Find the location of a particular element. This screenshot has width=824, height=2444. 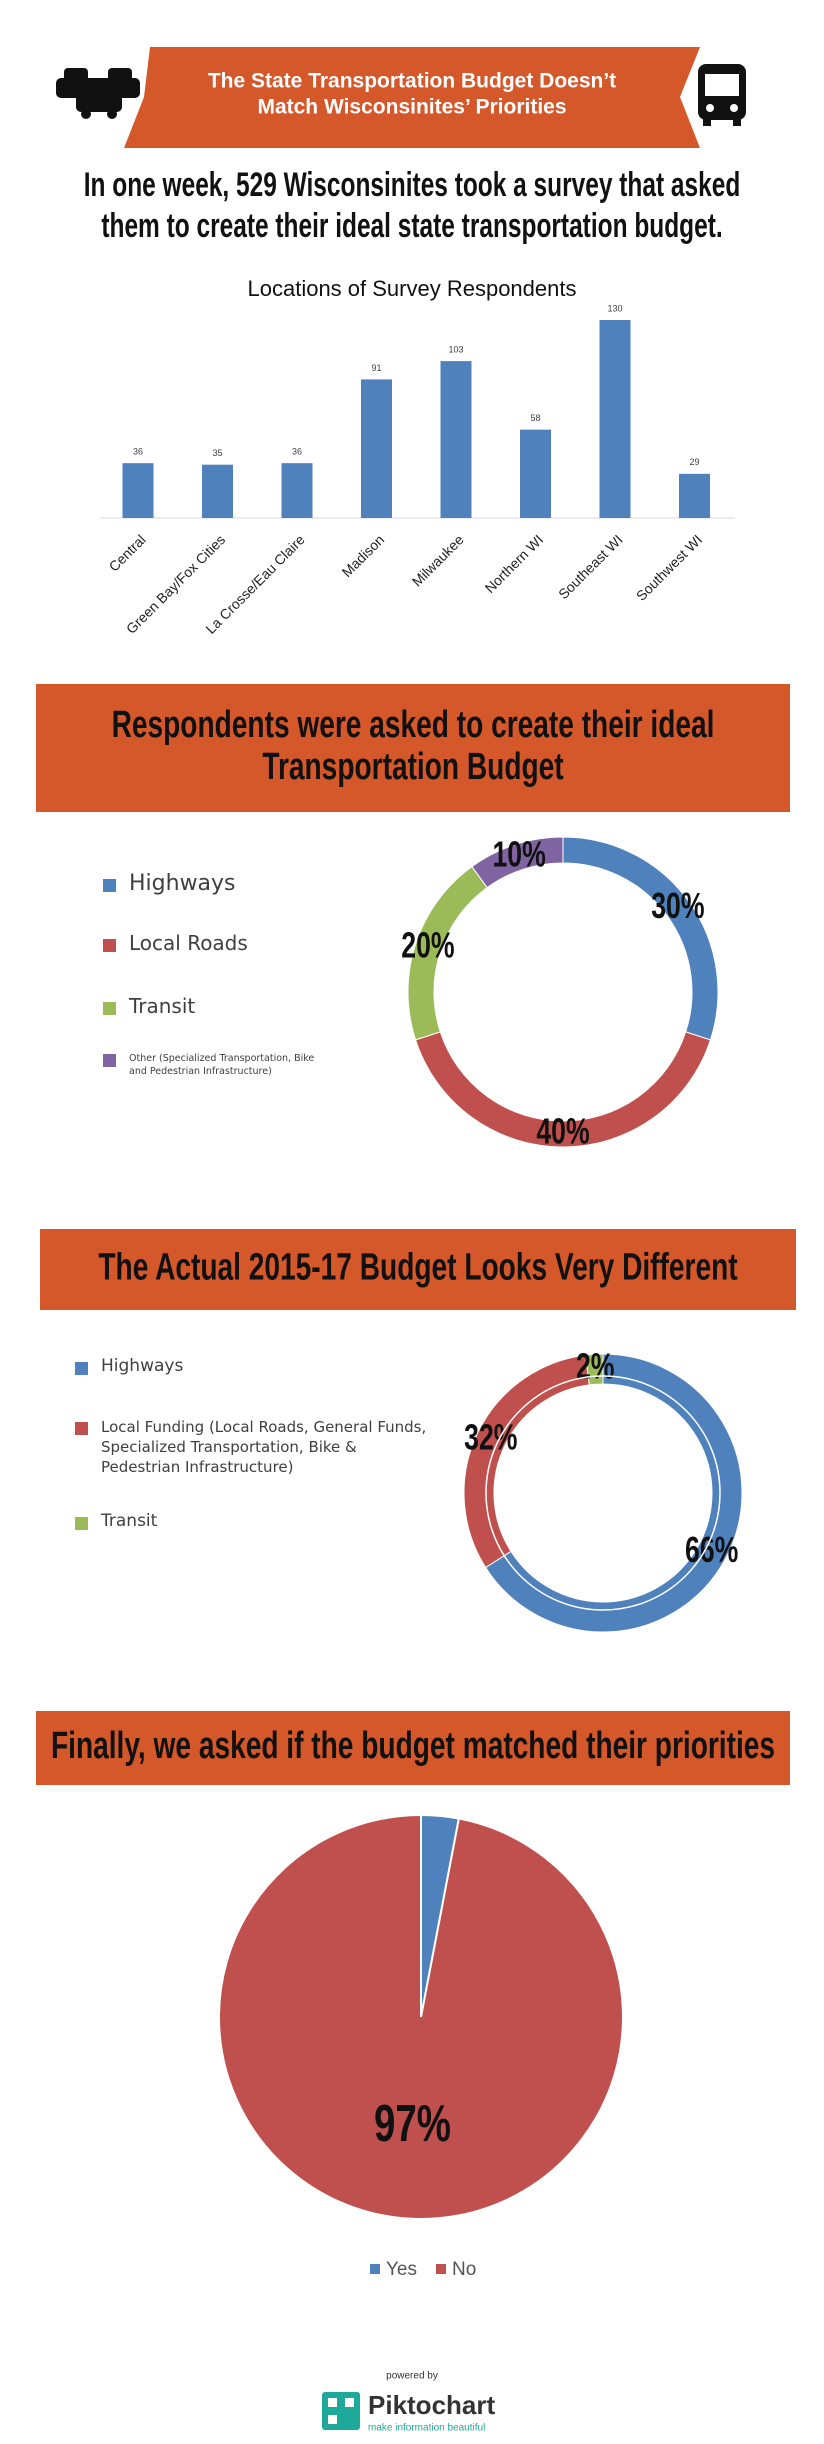

ring-divider is located at coordinates (603, 1493).